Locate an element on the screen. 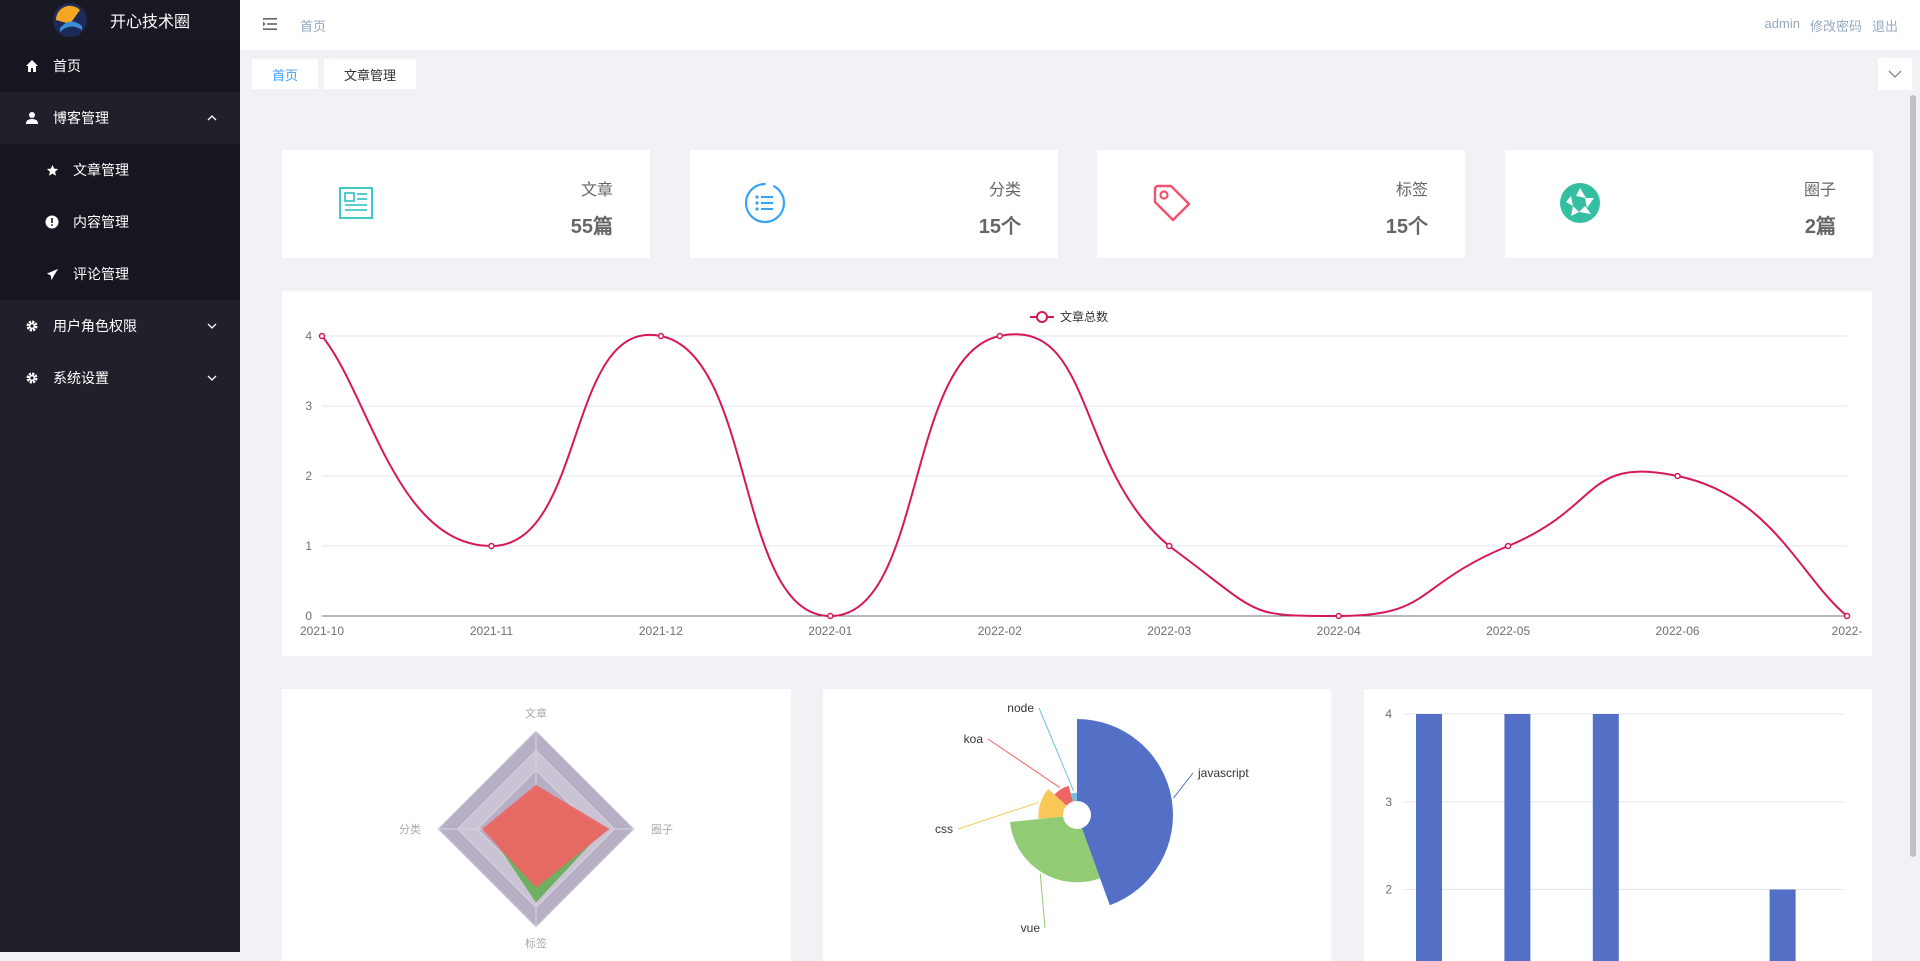  admin-link: admin is located at coordinates (1782, 23).